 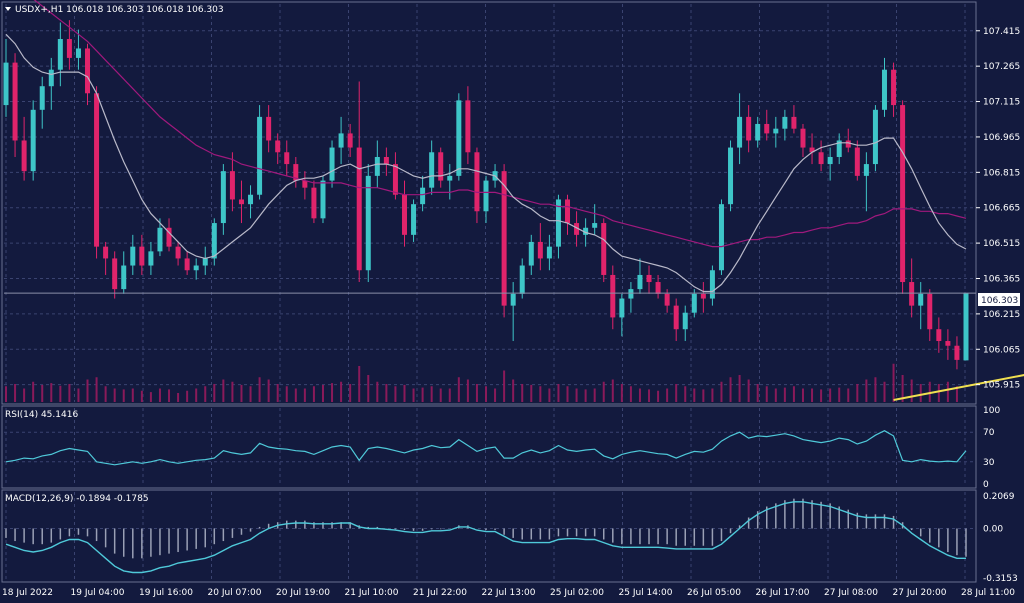 What do you see at coordinates (41, 415) in the screenshot?
I see `rsi-panel-title: RSI(14) 45.1416` at bounding box center [41, 415].